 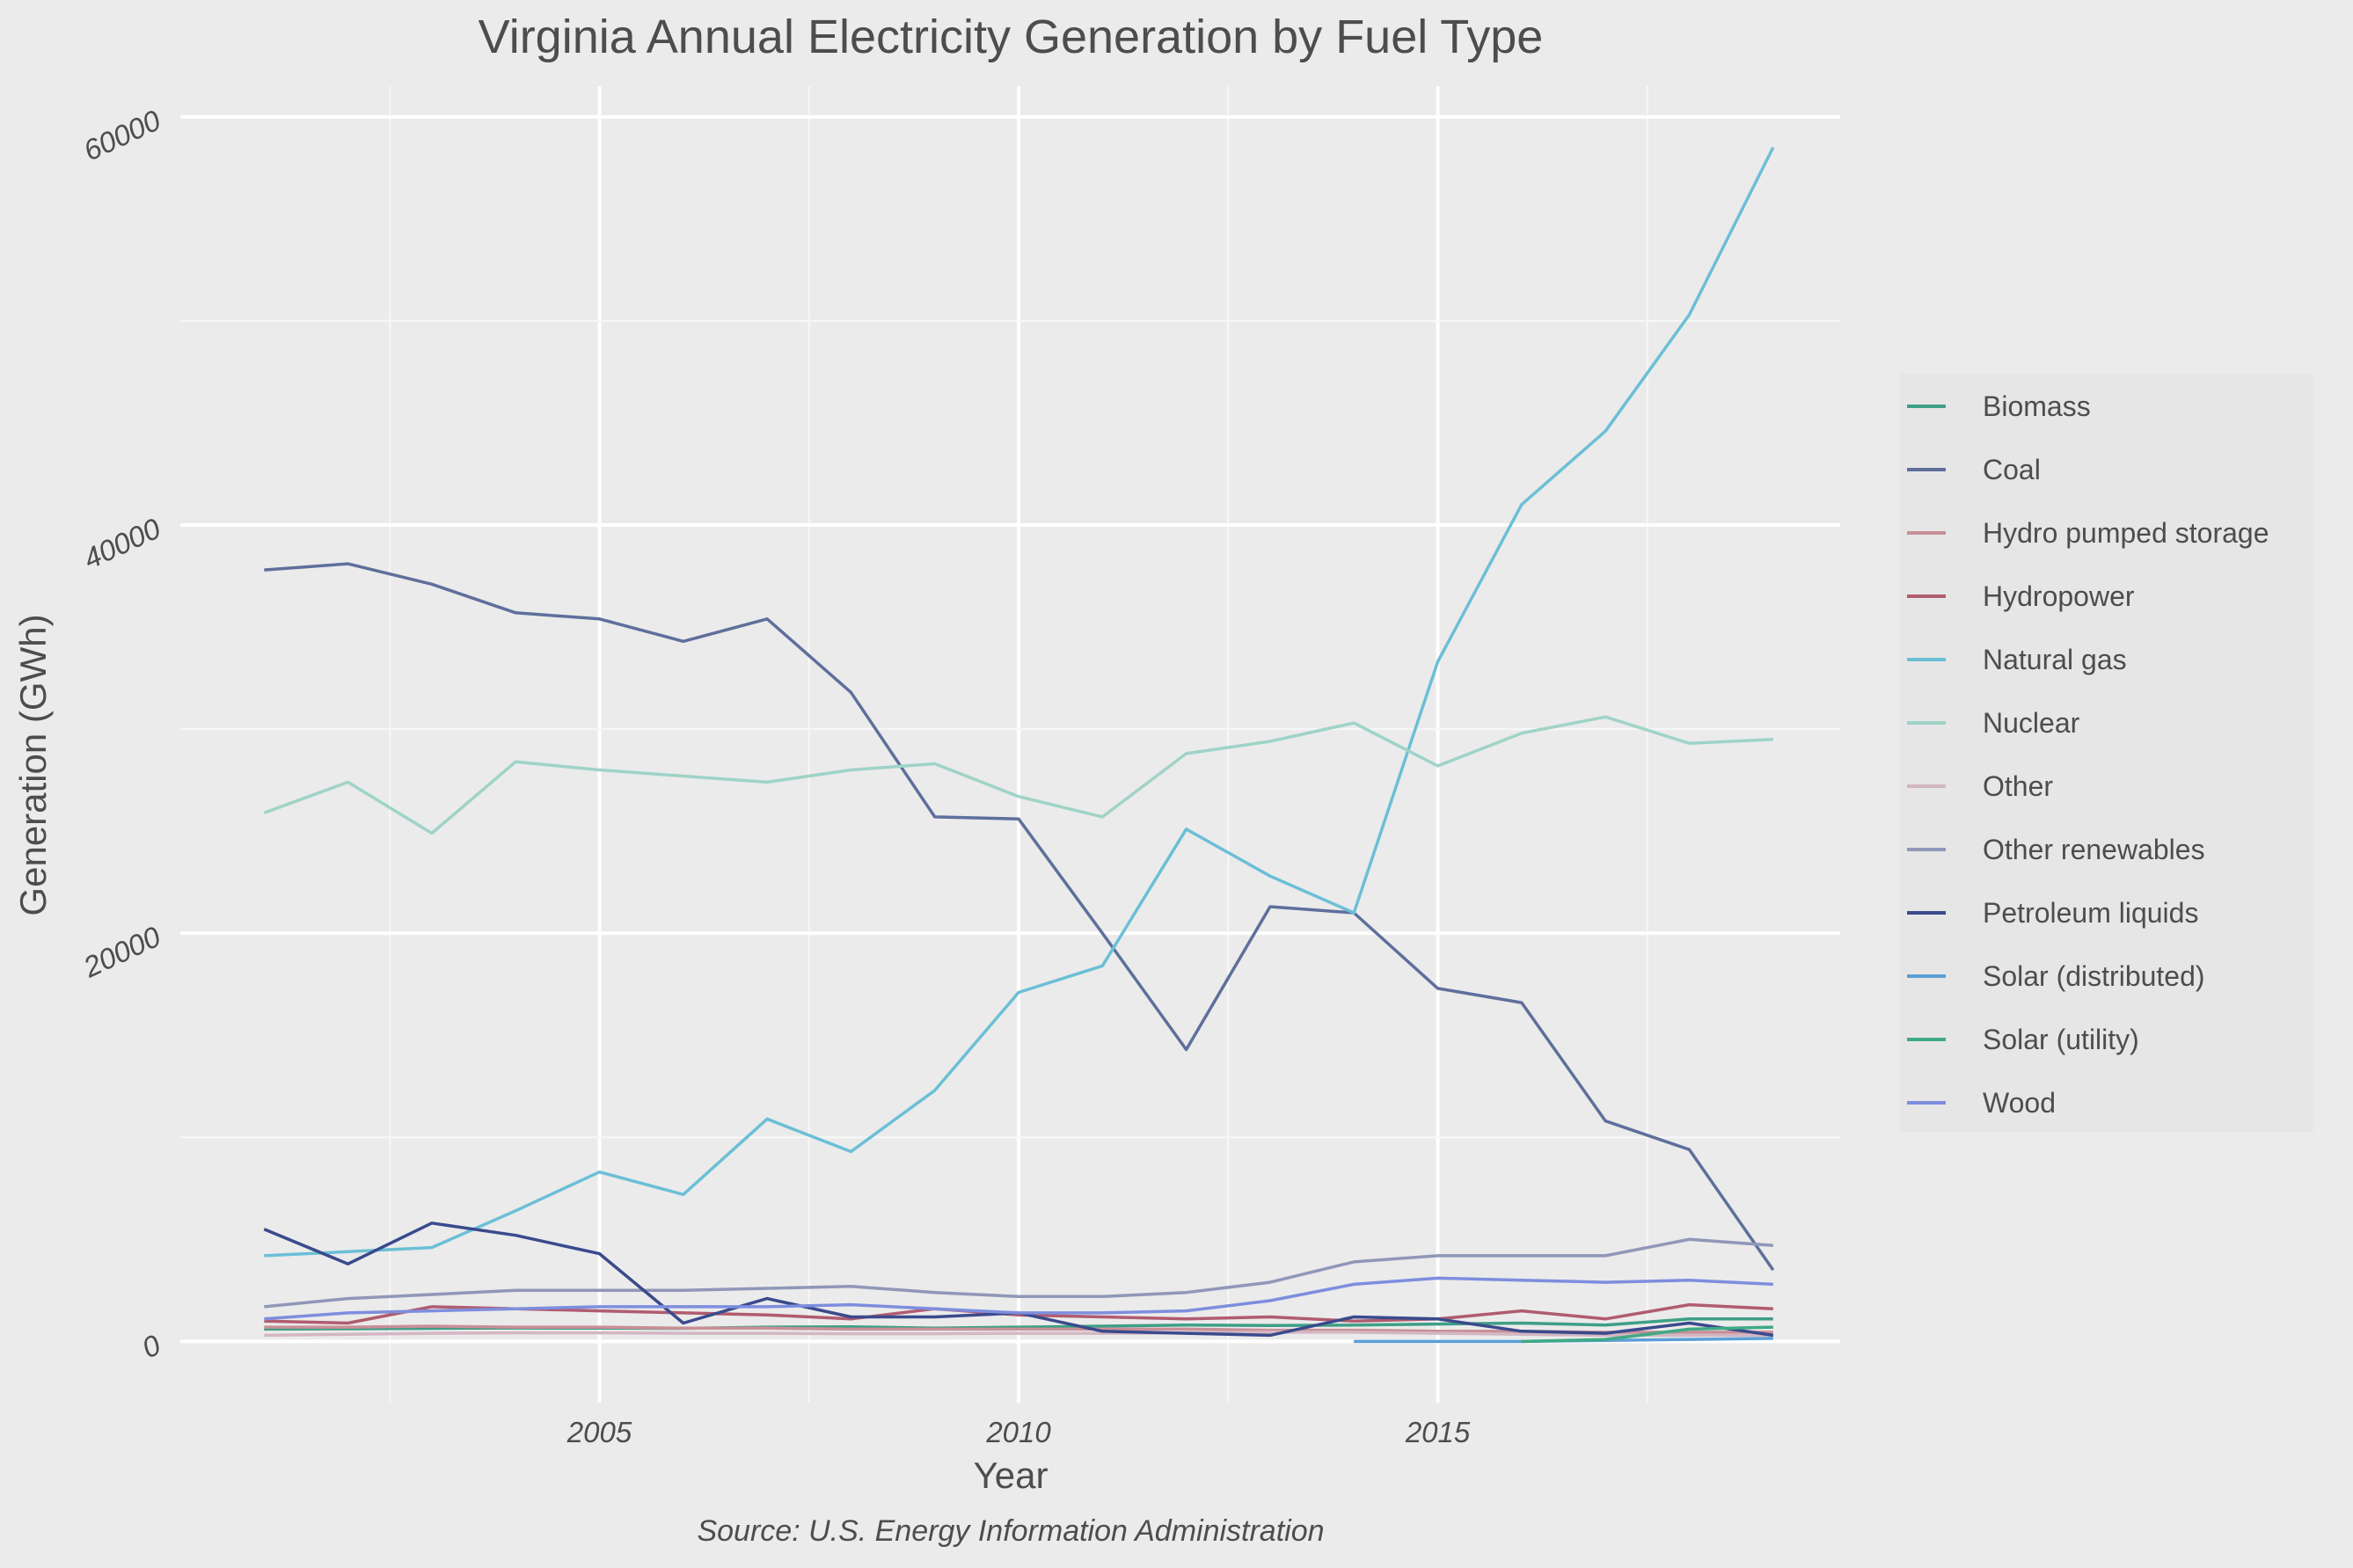 I want to click on legend-label-hydropower: Hydropower, so click(x=2059, y=596).